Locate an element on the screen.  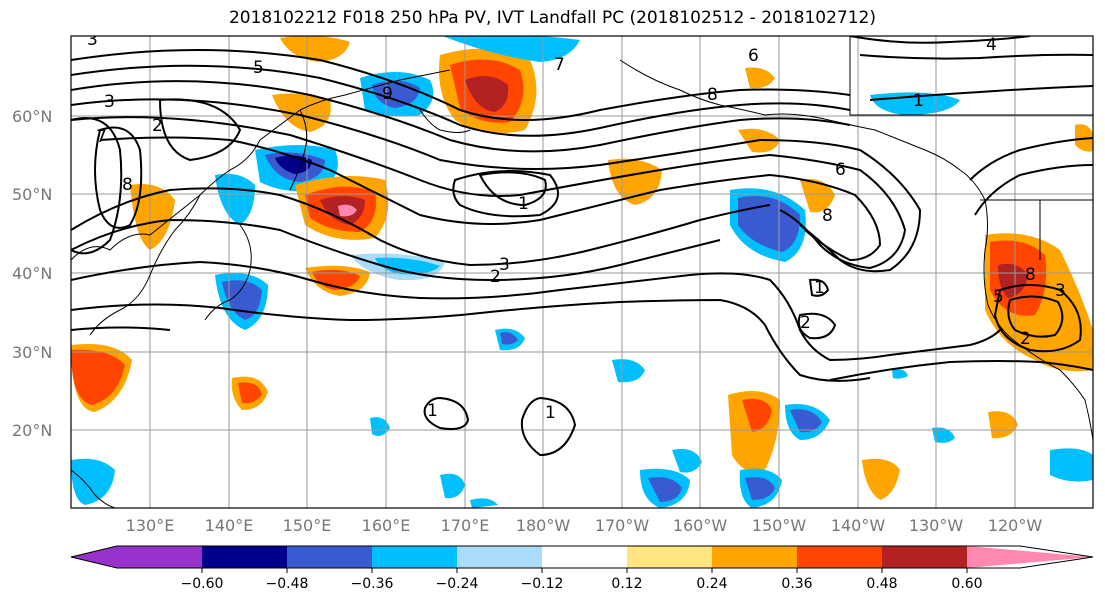
lon-label: 160°E is located at coordinates (386, 525).